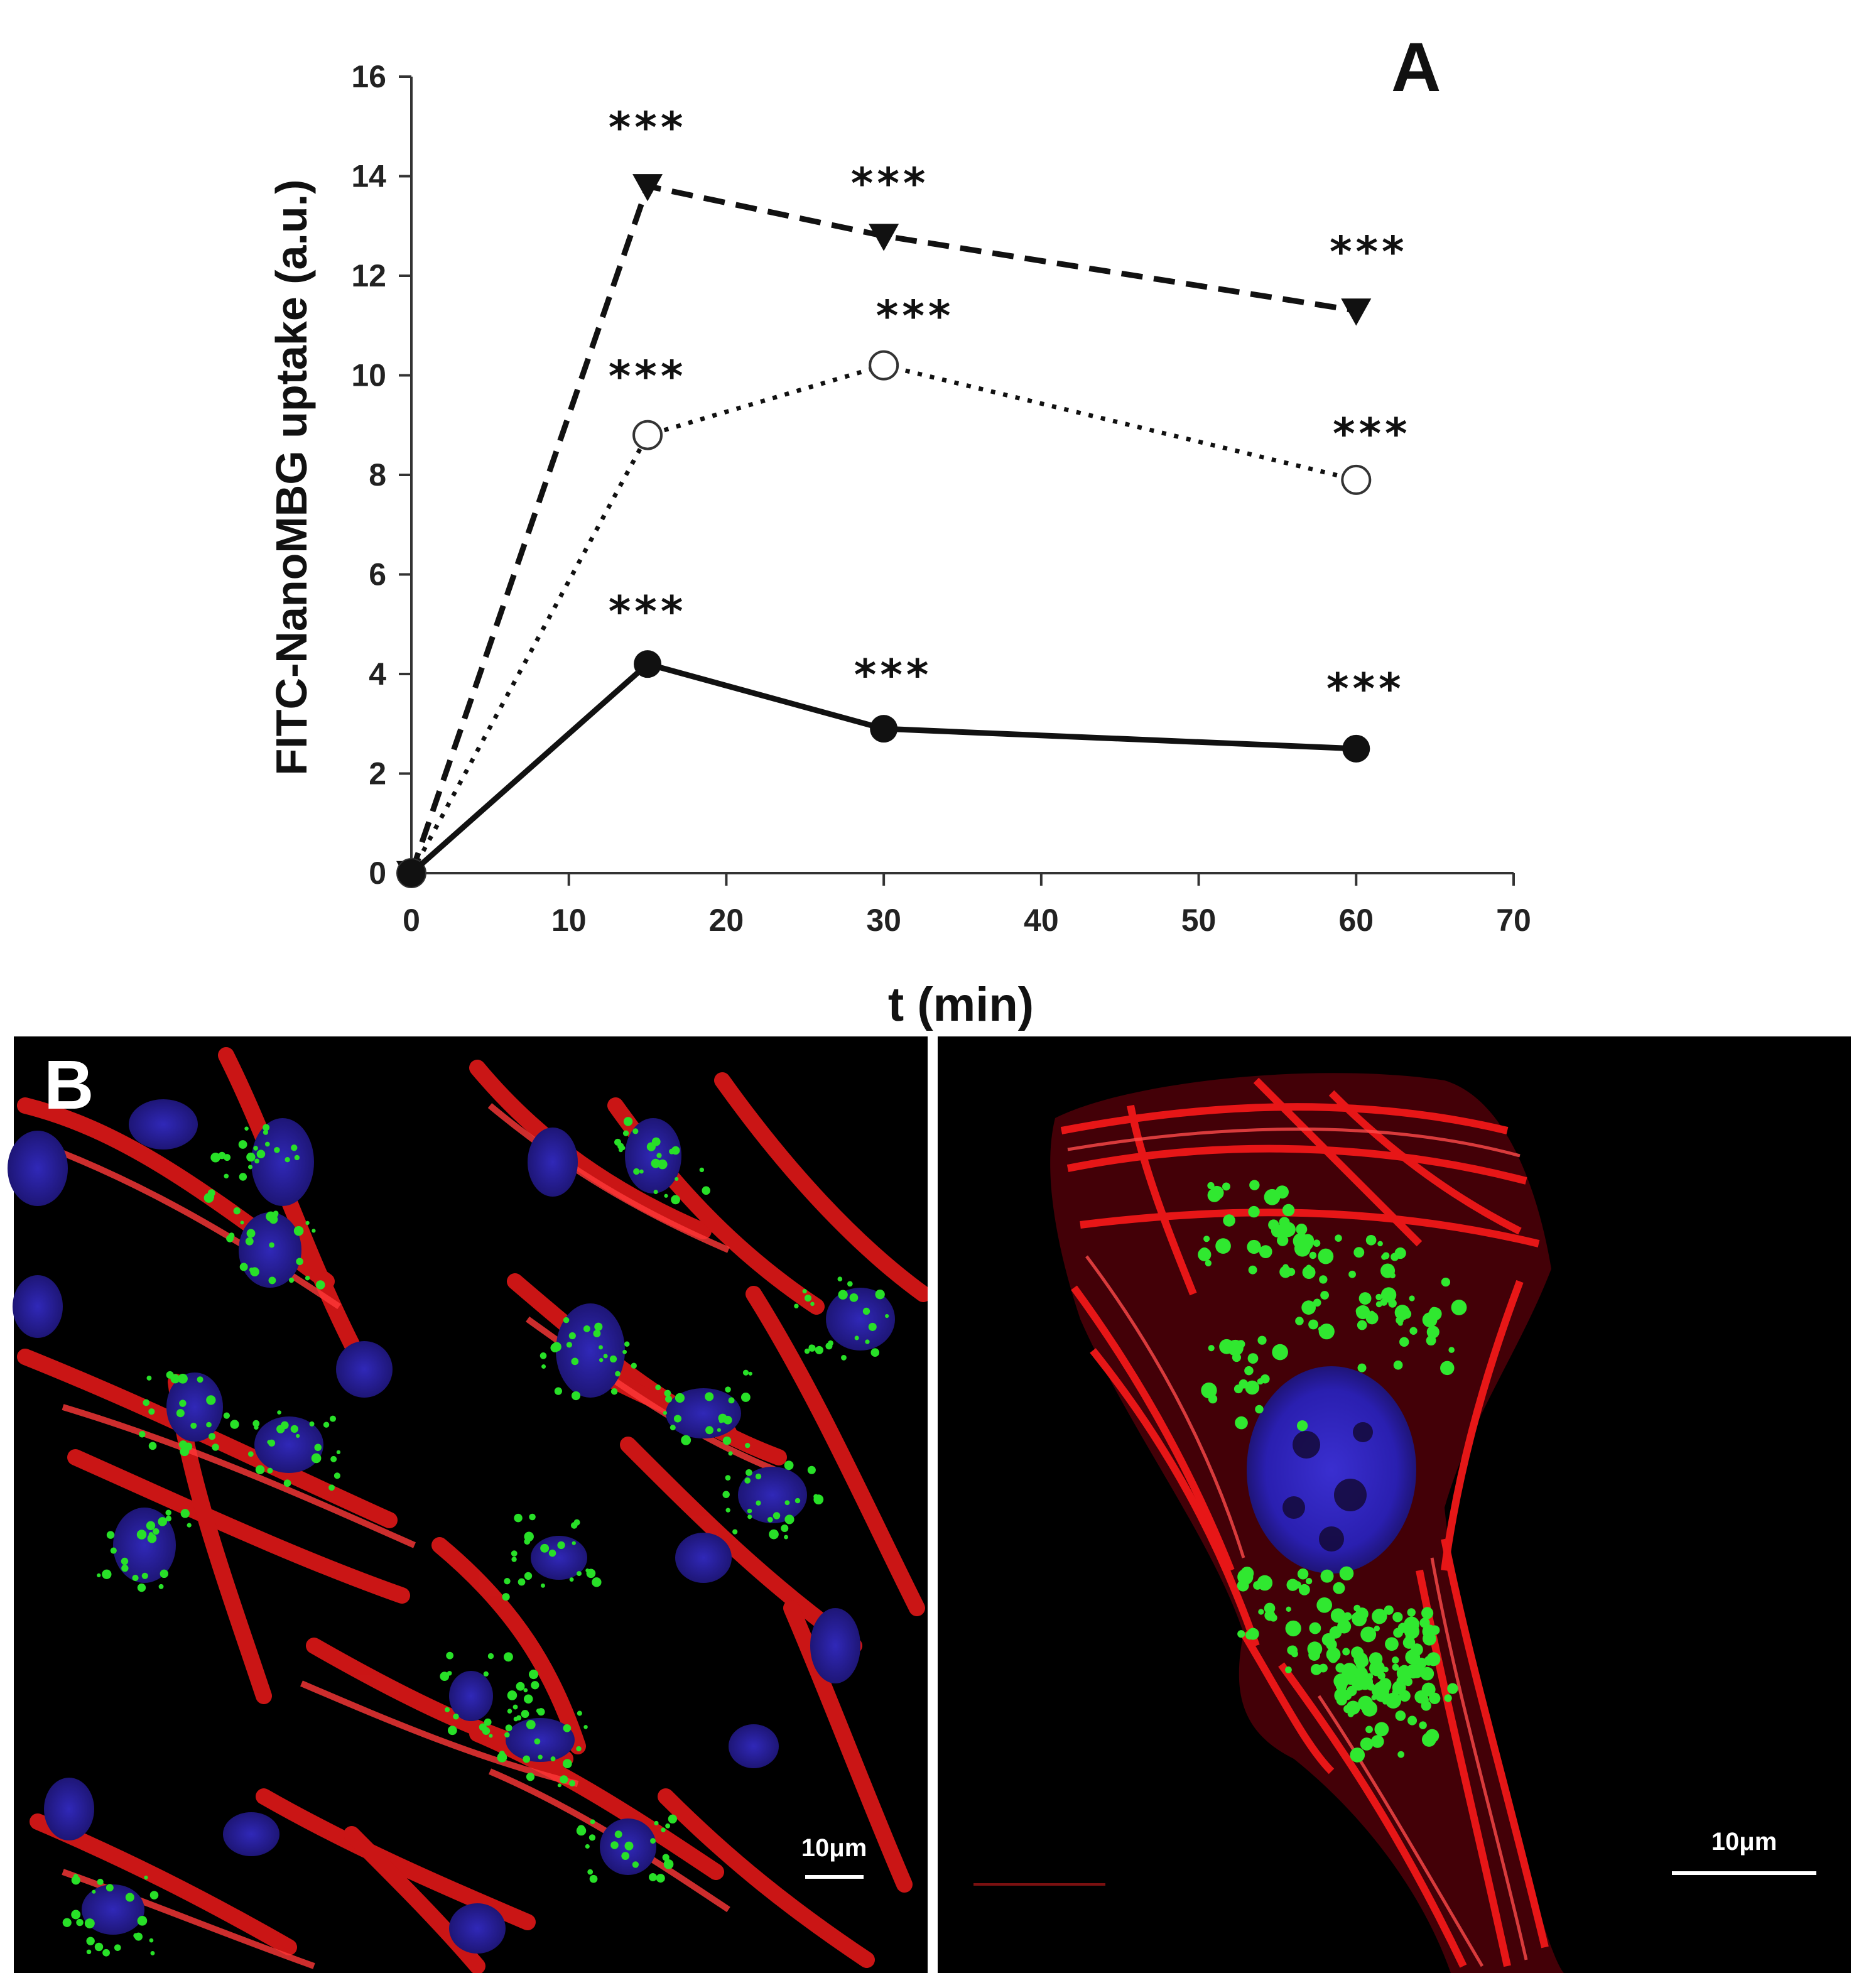  What do you see at coordinates (1356, 748) in the screenshot?
I see `data-point-filled-circle` at bounding box center [1356, 748].